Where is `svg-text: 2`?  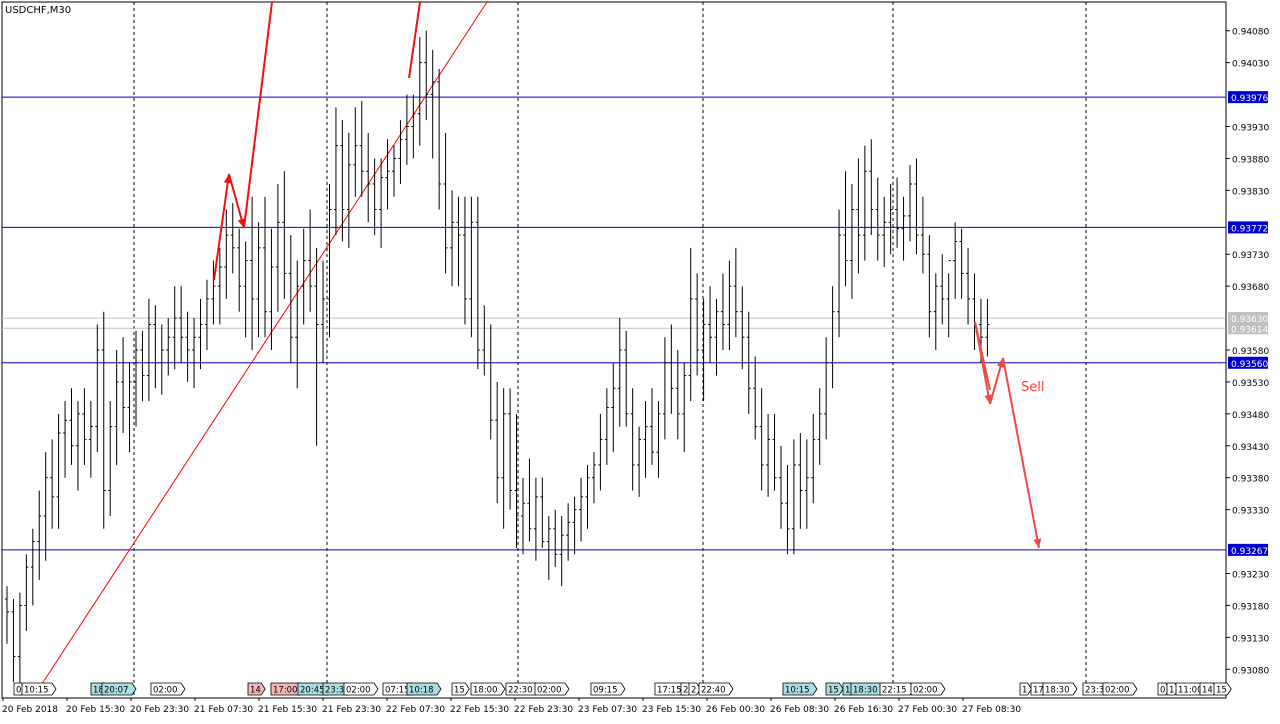 svg-text: 2 is located at coordinates (693, 691).